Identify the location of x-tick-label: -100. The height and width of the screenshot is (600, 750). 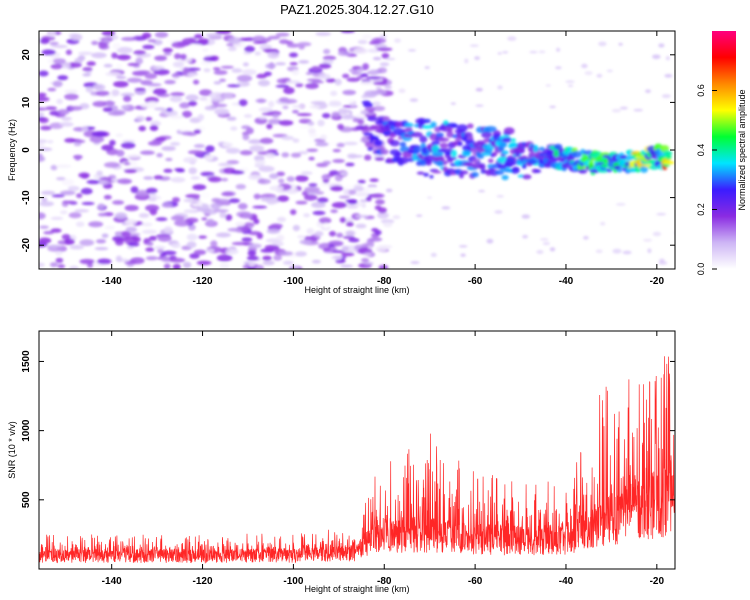
(293, 281).